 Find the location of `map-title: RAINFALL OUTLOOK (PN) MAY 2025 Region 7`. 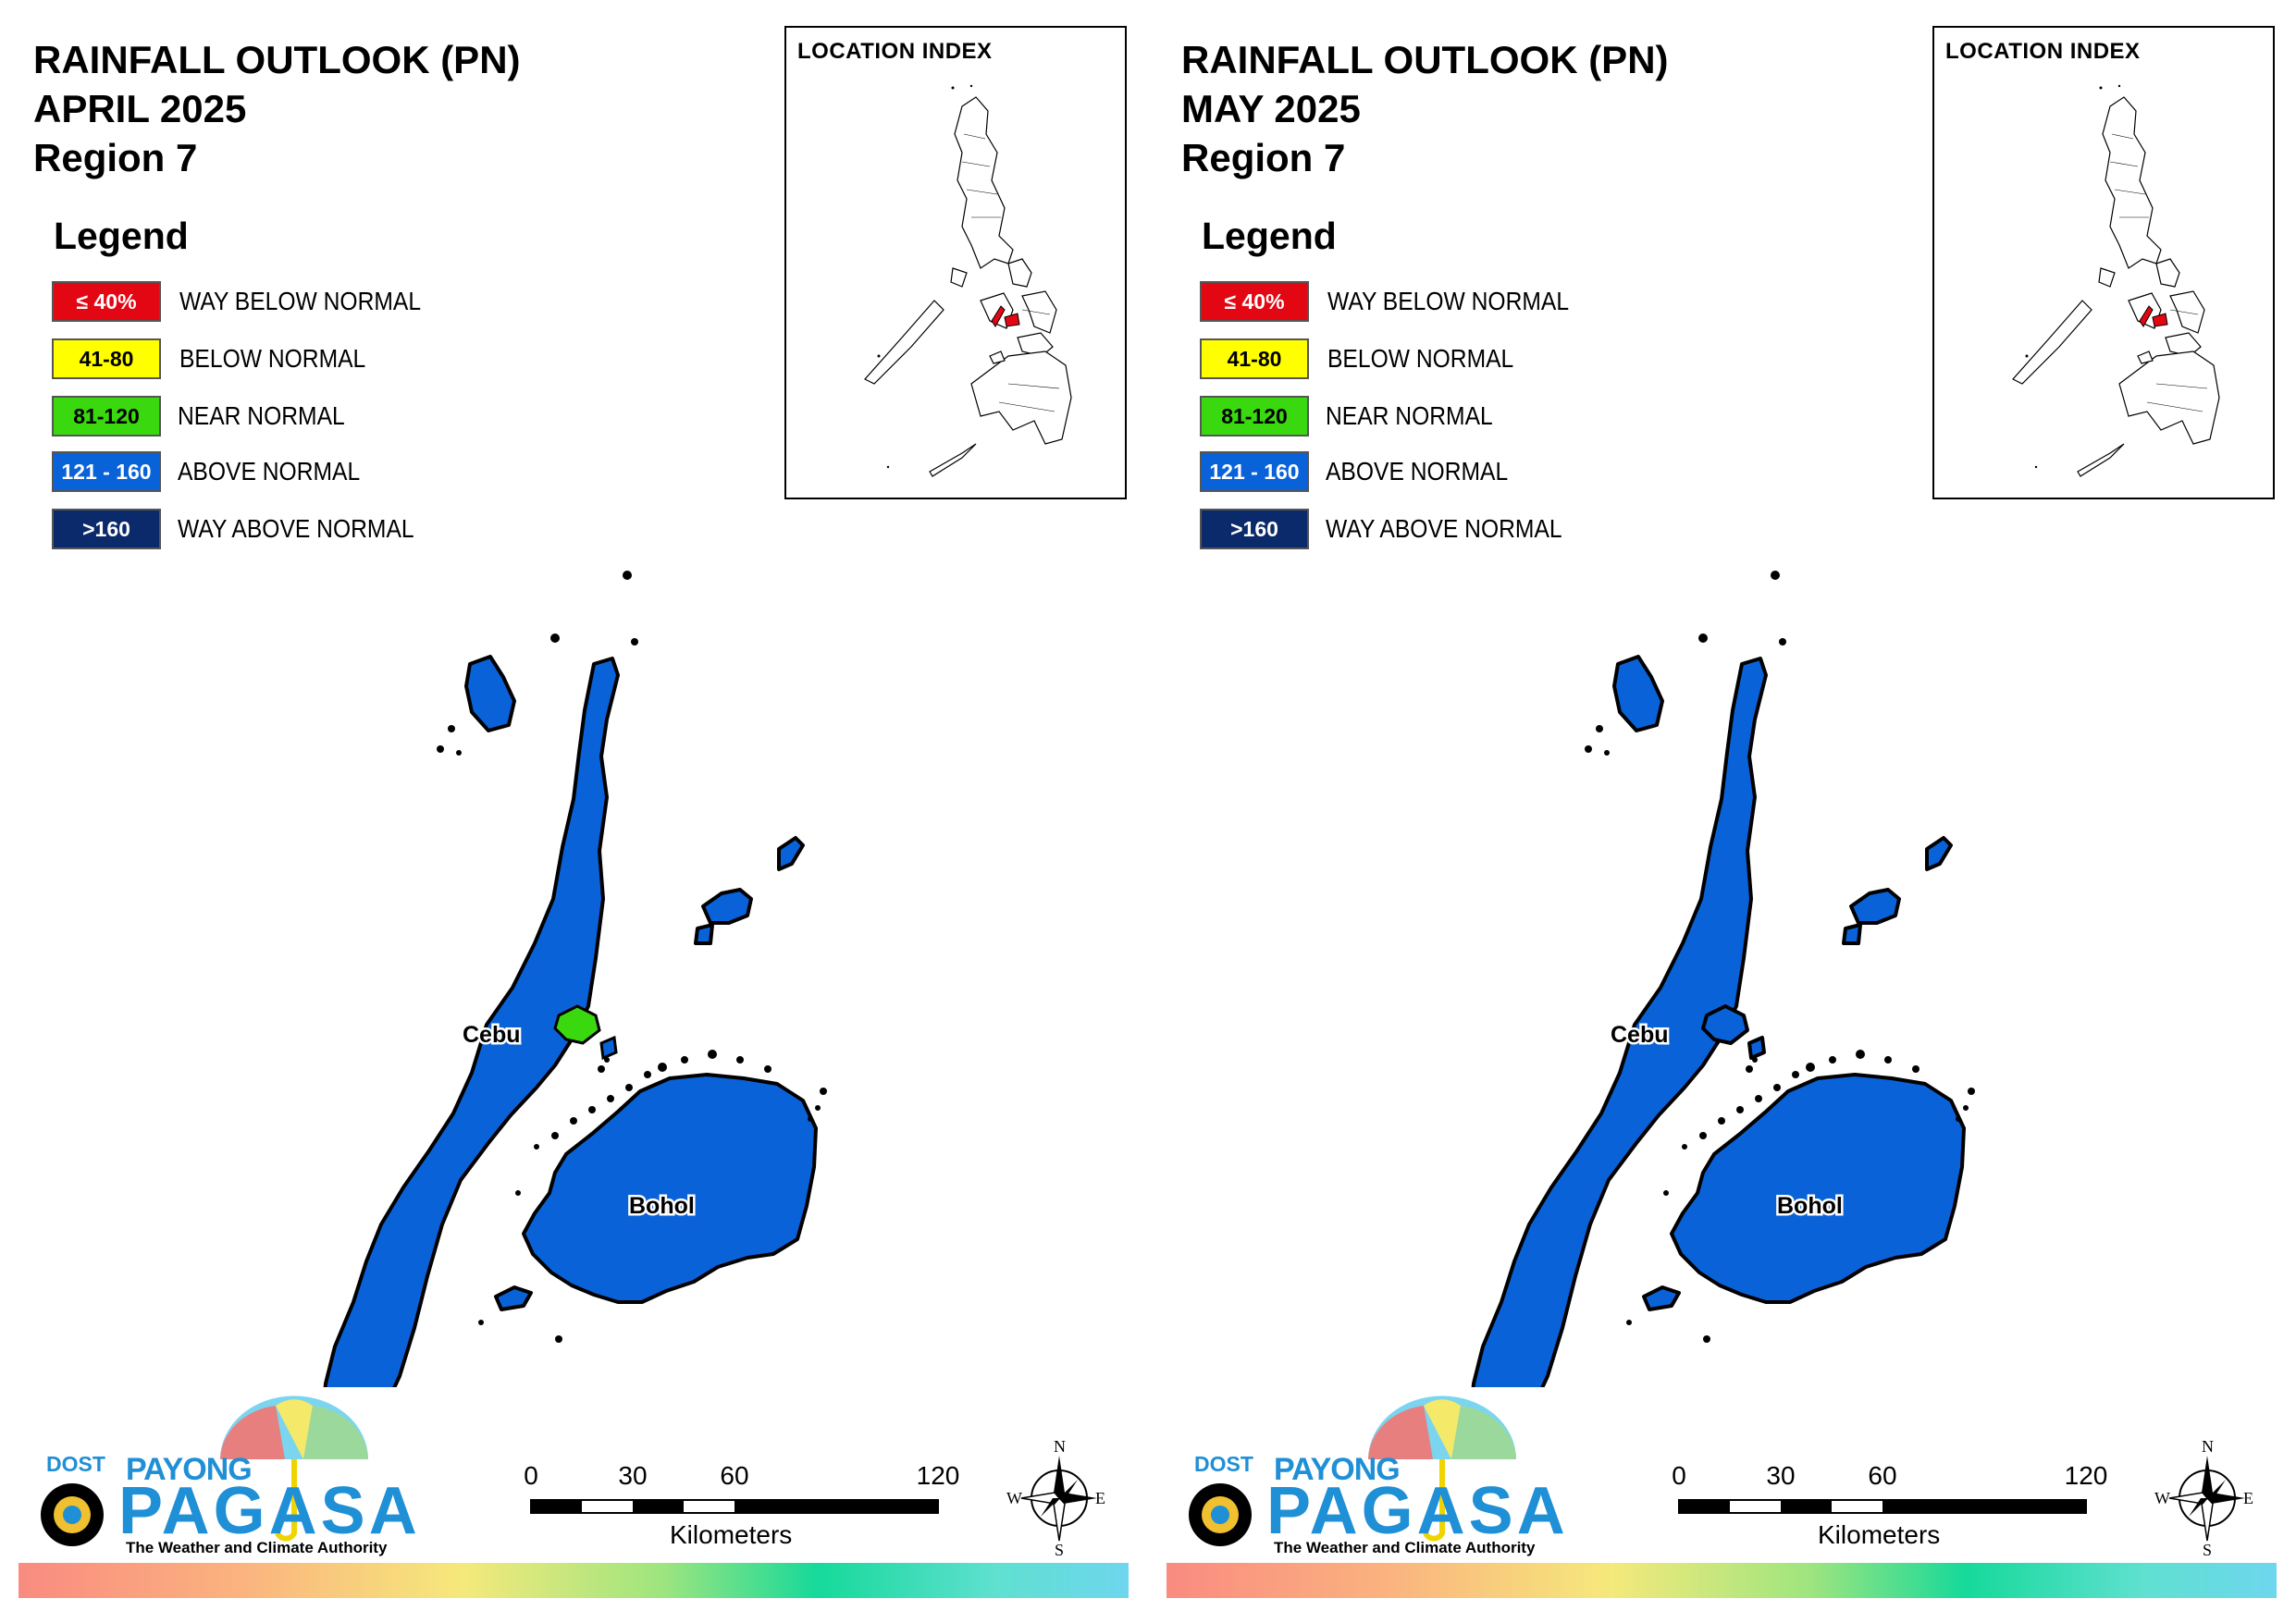

map-title: RAINFALL OUTLOOK (PN) MAY 2025 Region 7 is located at coordinates (1425, 108).